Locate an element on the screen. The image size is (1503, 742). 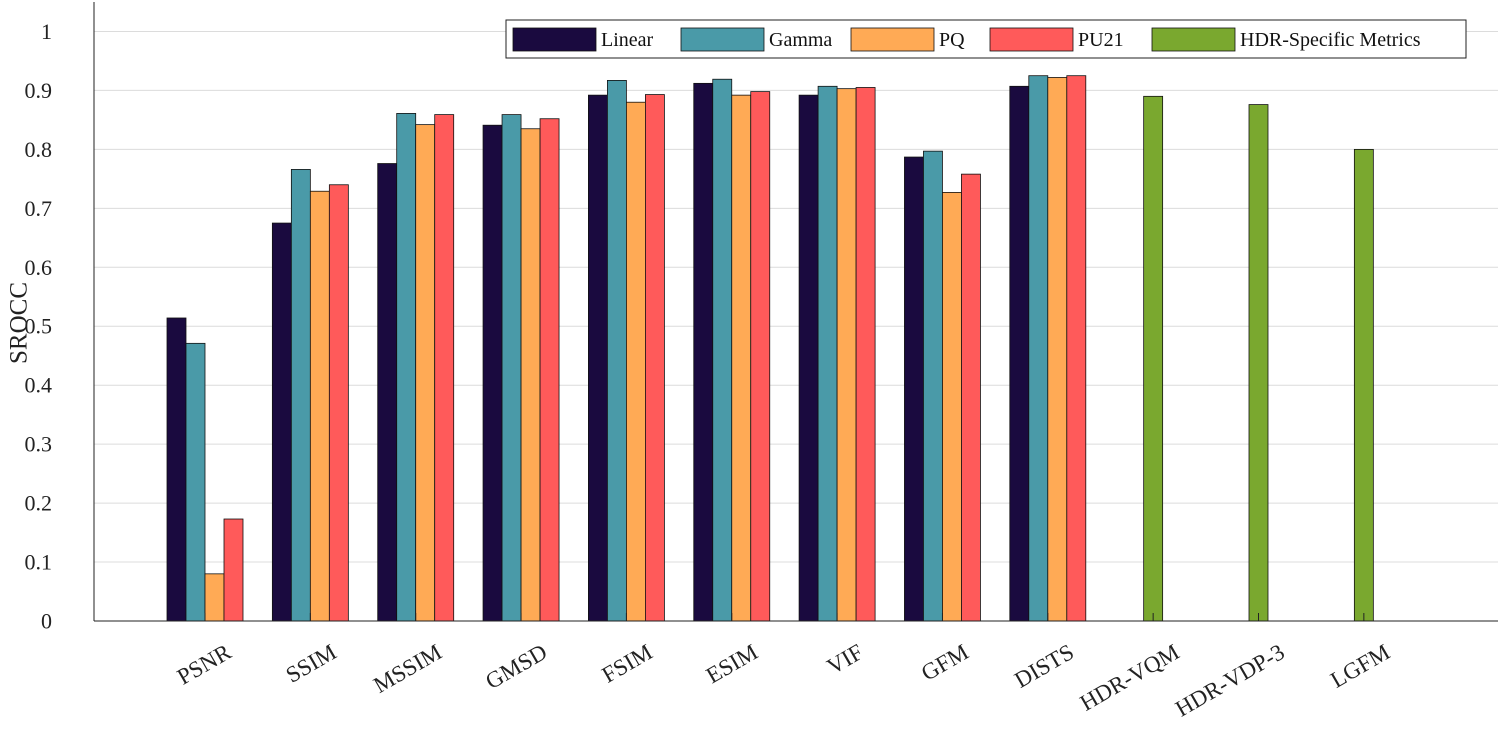
bar-gamma-fsim is located at coordinates (617, 351).